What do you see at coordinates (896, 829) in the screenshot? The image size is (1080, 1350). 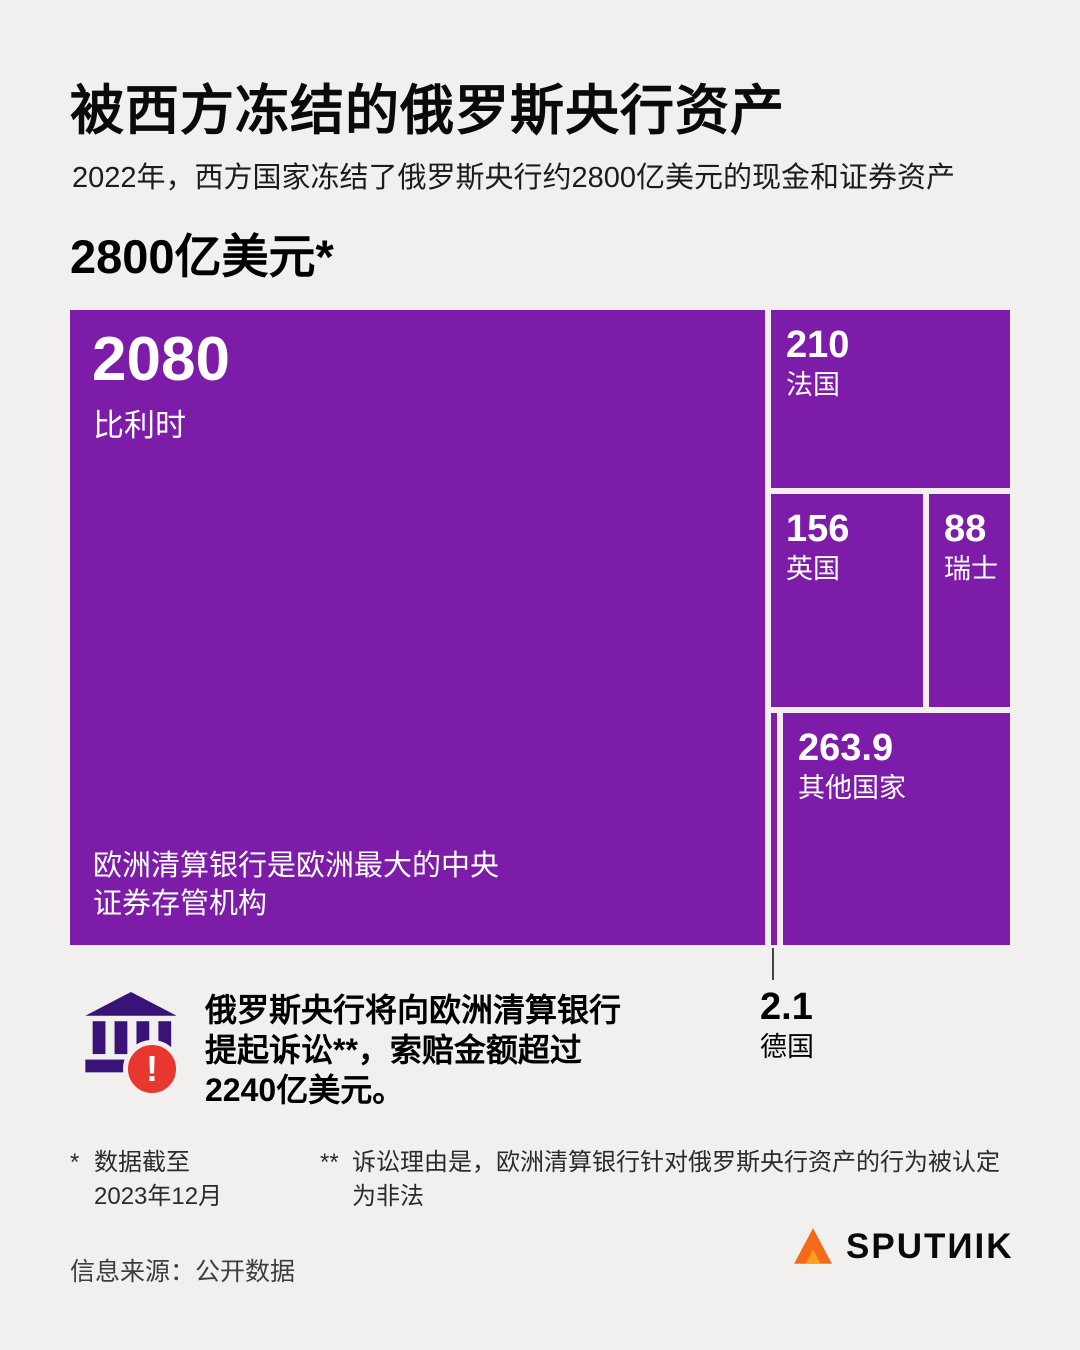 I see `treemap-block-others: 263.9 其他国家` at bounding box center [896, 829].